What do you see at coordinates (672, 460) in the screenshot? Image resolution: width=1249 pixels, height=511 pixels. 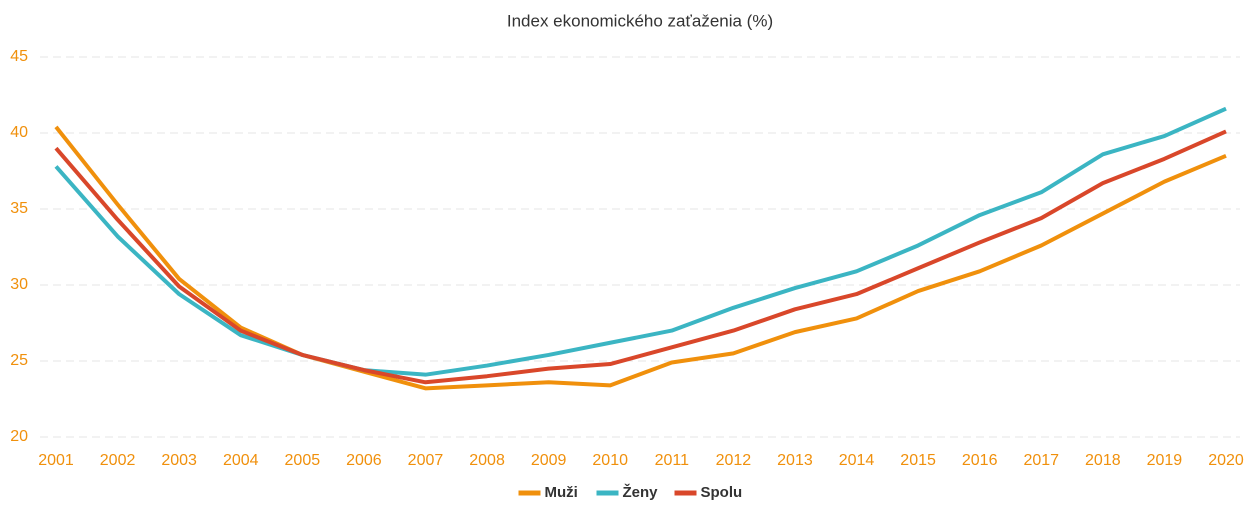 I see `x-tick-label: 2011` at bounding box center [672, 460].